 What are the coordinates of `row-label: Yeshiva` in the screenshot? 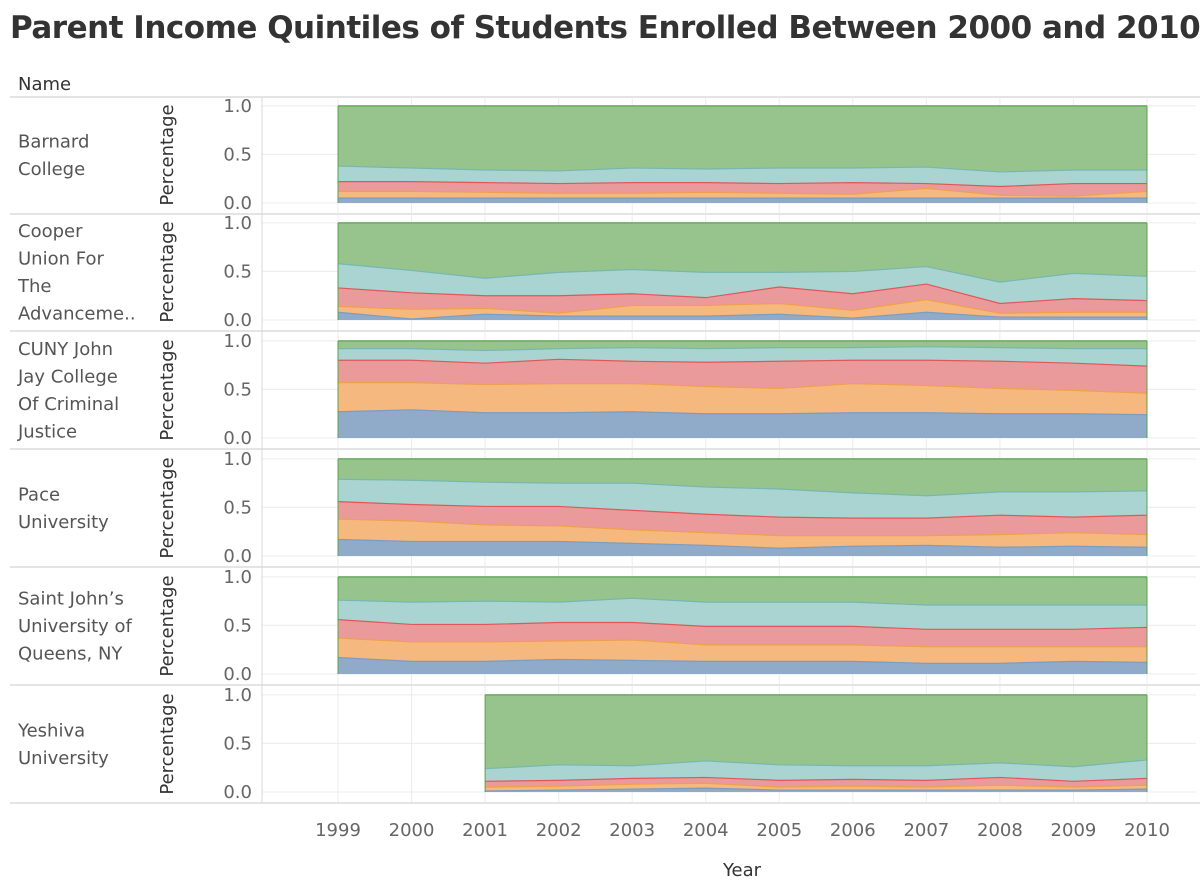 It's located at (51, 730).